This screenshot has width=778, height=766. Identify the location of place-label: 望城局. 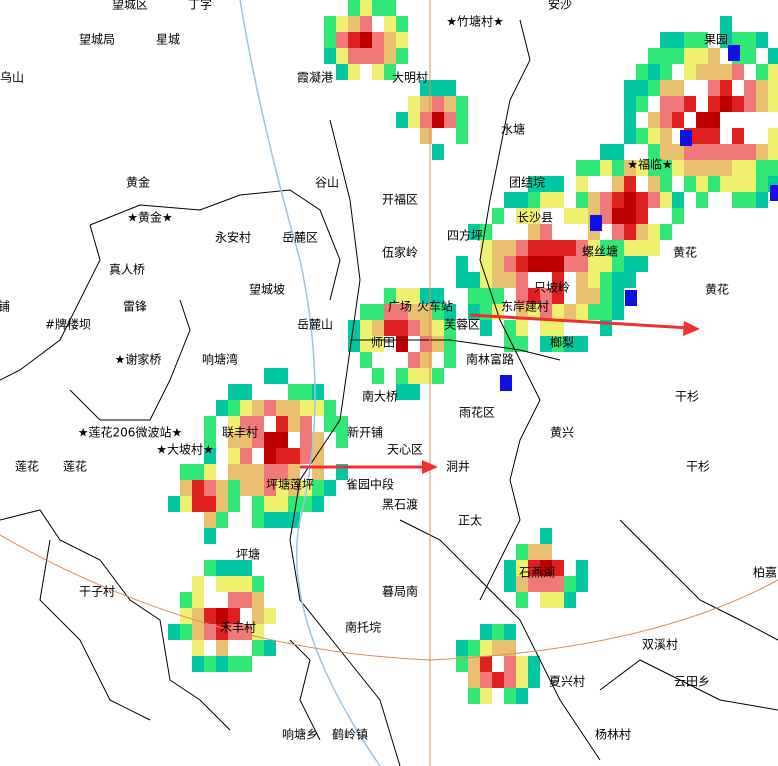
(97, 40).